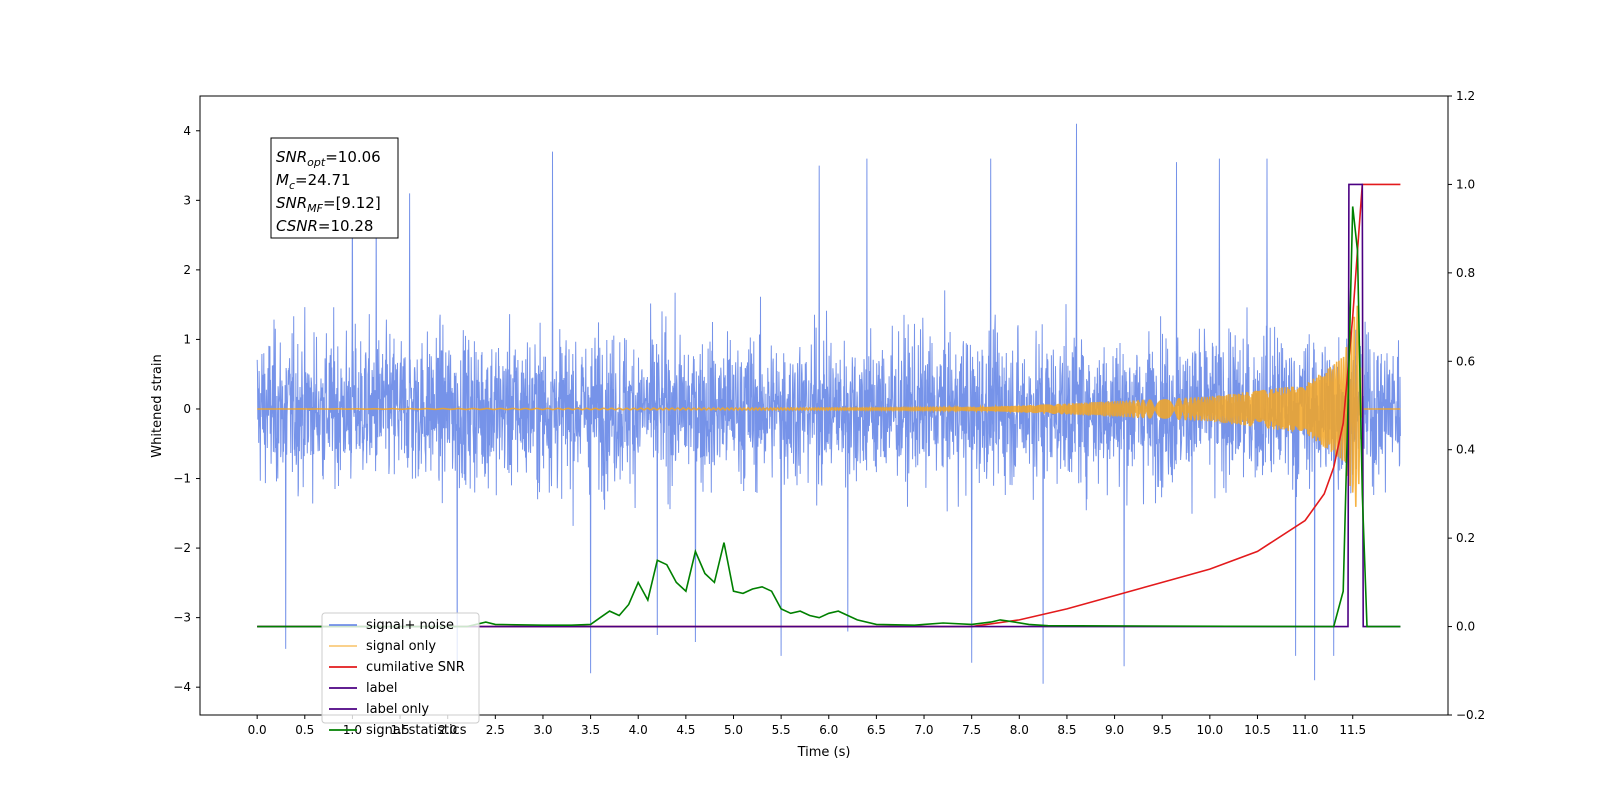 This screenshot has width=1600, height=800. Describe the element at coordinates (1465, 627) in the screenshot. I see `y2-tick-label: 0.0` at that location.